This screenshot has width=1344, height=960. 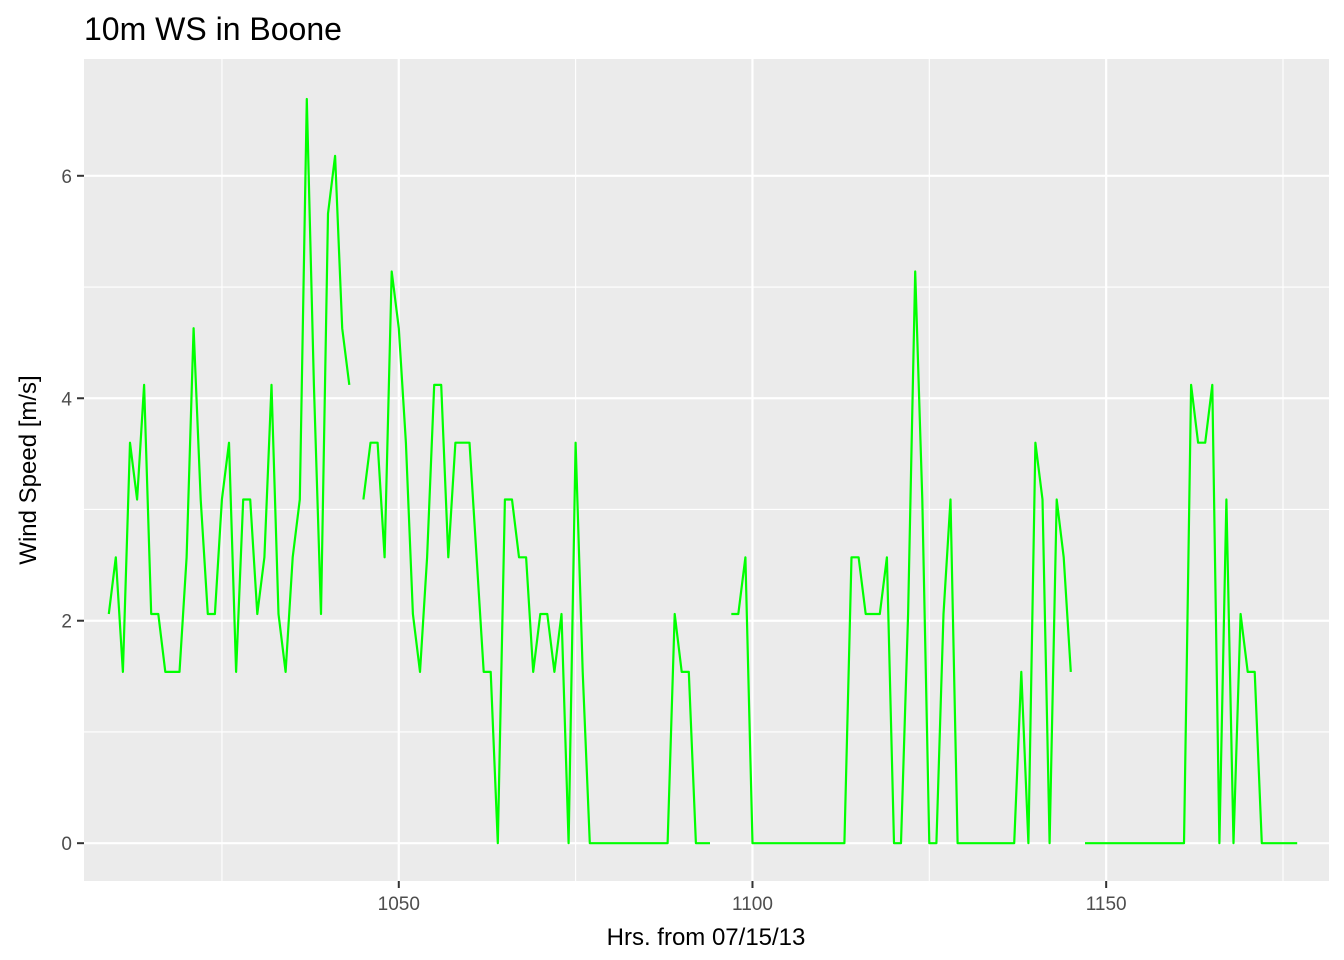 What do you see at coordinates (66, 622) in the screenshot?
I see `y-tick-label: 2` at bounding box center [66, 622].